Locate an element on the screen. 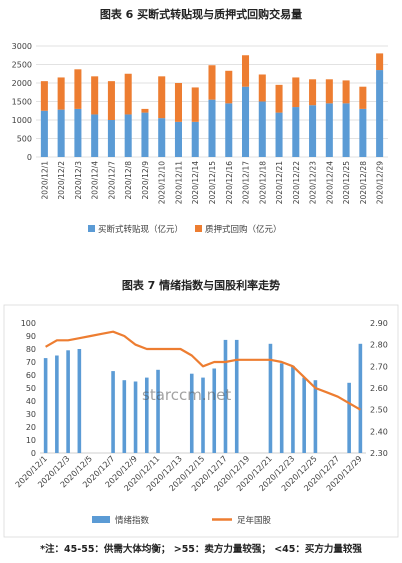 The image size is (402, 563). y-tick-label: 2500 is located at coordinates (22, 65).